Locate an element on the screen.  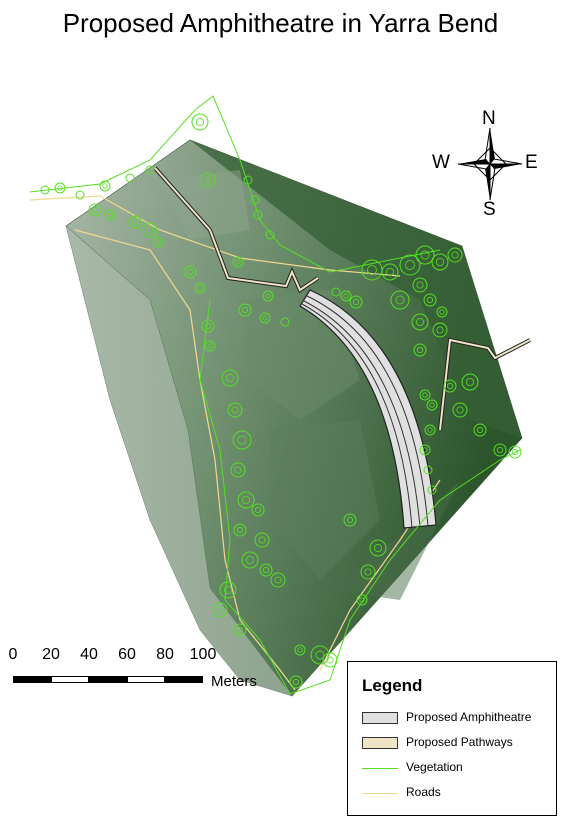
amphitheatre-tier is located at coordinates (362, 414).